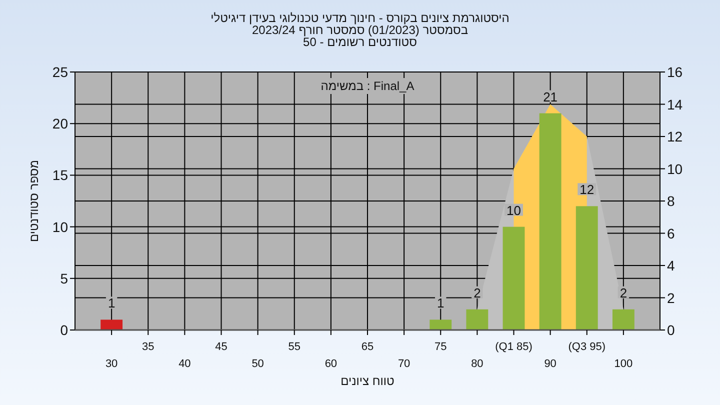  What do you see at coordinates (623, 364) in the screenshot?
I see `x-tick-label: 100` at bounding box center [623, 364].